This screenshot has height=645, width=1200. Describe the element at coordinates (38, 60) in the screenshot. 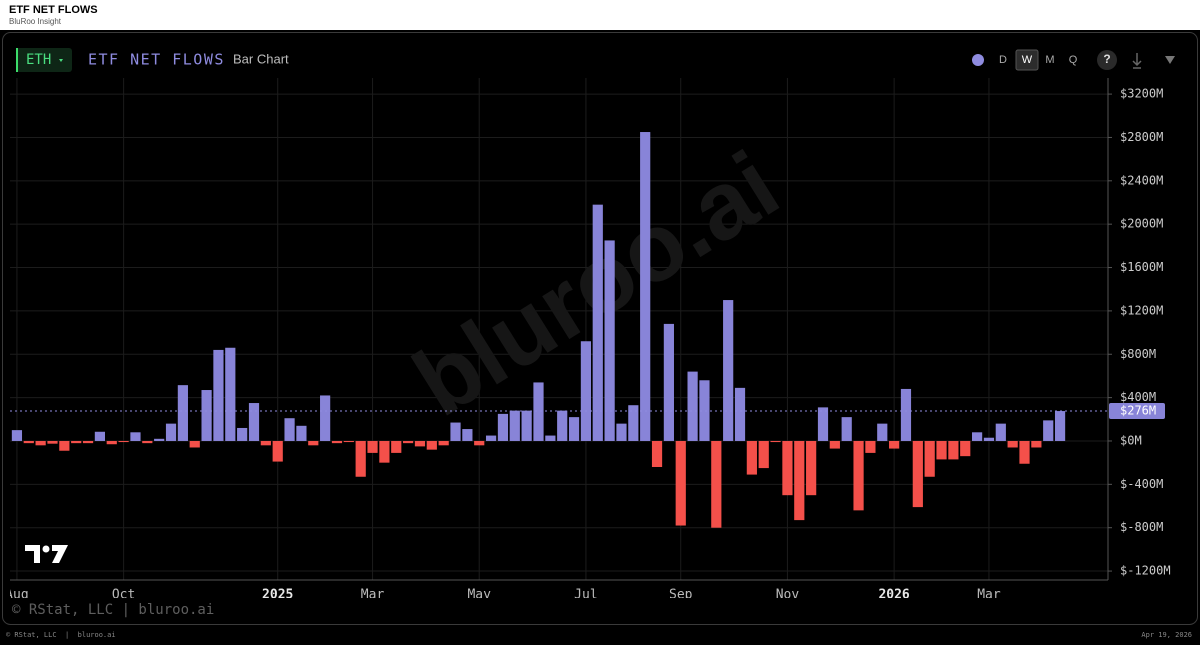

I see `asset-label: ETH` at that location.